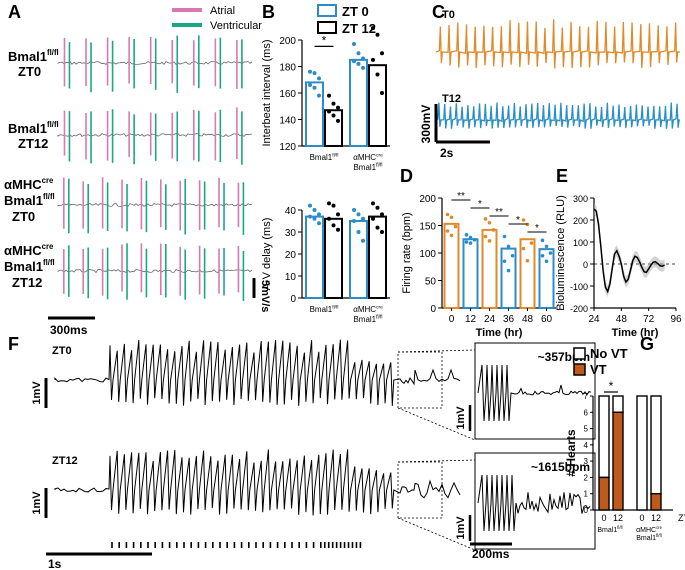  I want to click on y-tick-label: -200, so click(579, 309).